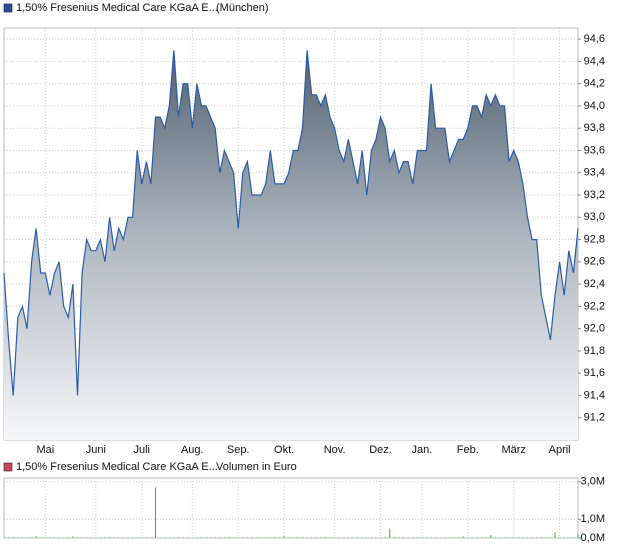 This screenshot has width=620, height=546. What do you see at coordinates (96, 450) in the screenshot?
I see `x-tick-label: Juni` at bounding box center [96, 450].